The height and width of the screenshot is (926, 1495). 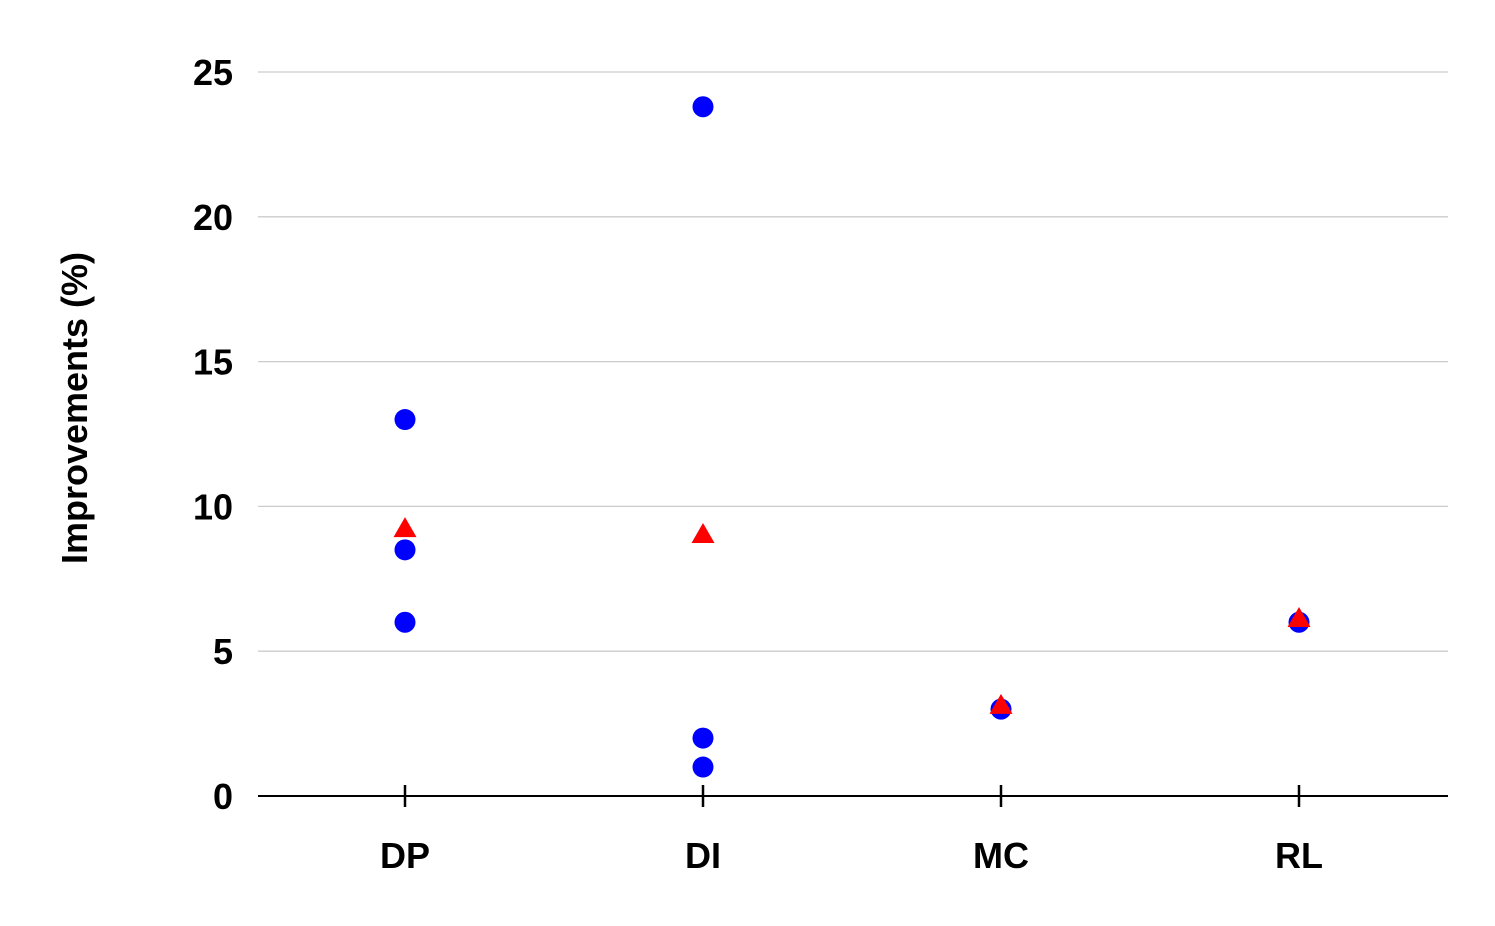 I want to click on x-tick-label: DP, so click(x=405, y=855).